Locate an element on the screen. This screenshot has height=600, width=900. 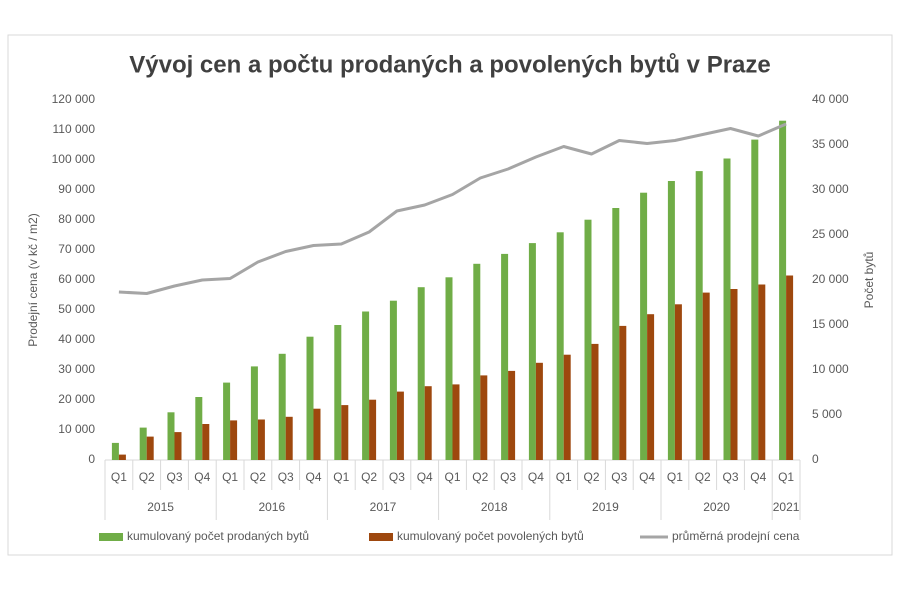
y2-tick-label: 40 000 is located at coordinates (830, 99).